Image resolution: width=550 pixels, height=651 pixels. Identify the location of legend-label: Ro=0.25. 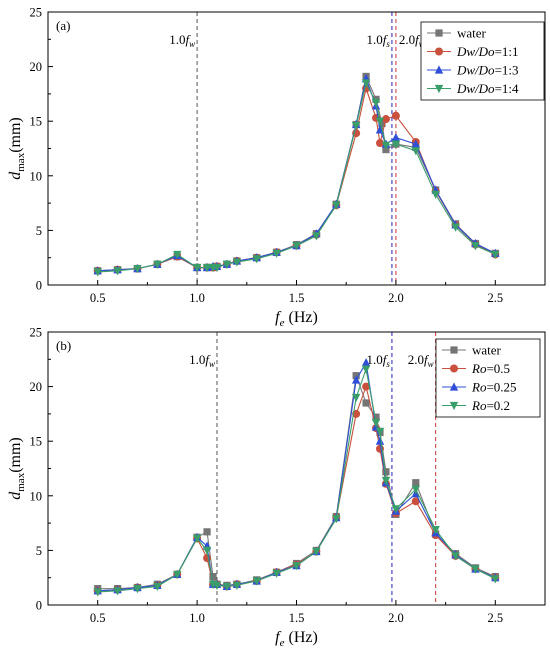
(494, 387).